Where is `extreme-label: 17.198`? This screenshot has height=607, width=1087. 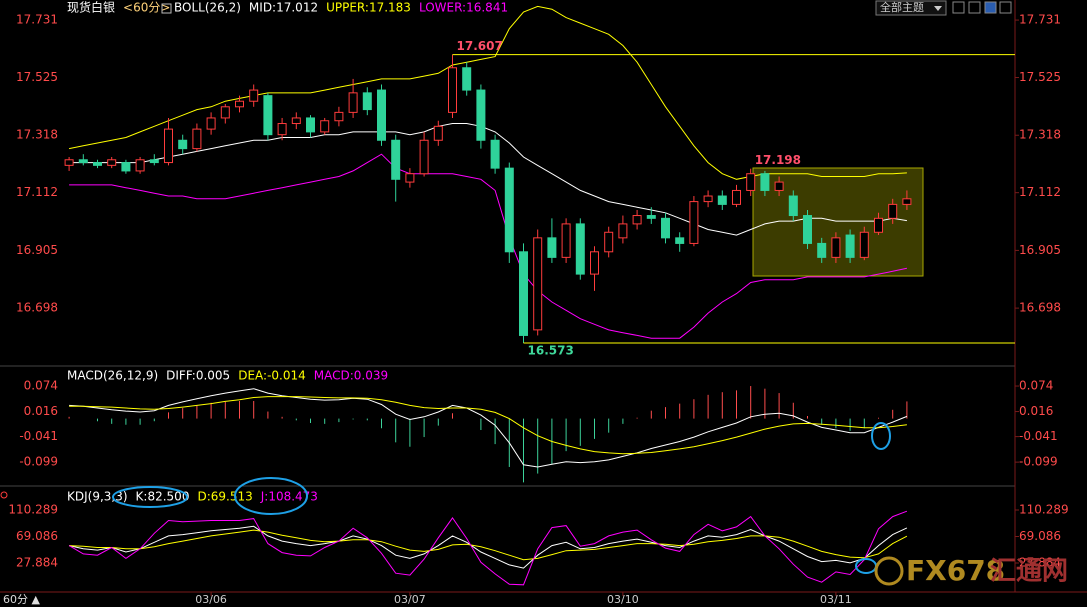
extreme-label: 17.198 is located at coordinates (778, 160).